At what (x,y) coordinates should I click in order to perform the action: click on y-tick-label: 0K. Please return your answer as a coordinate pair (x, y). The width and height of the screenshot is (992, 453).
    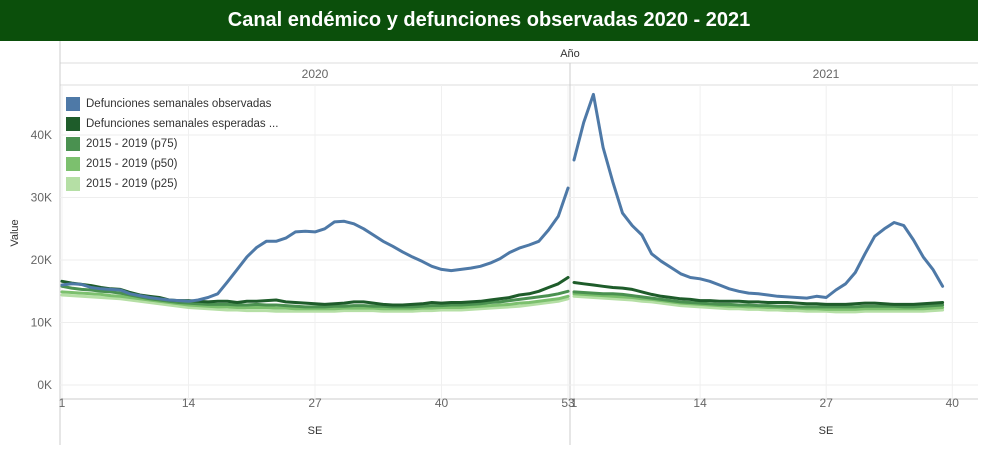
    Looking at the image, I should click on (44, 385).